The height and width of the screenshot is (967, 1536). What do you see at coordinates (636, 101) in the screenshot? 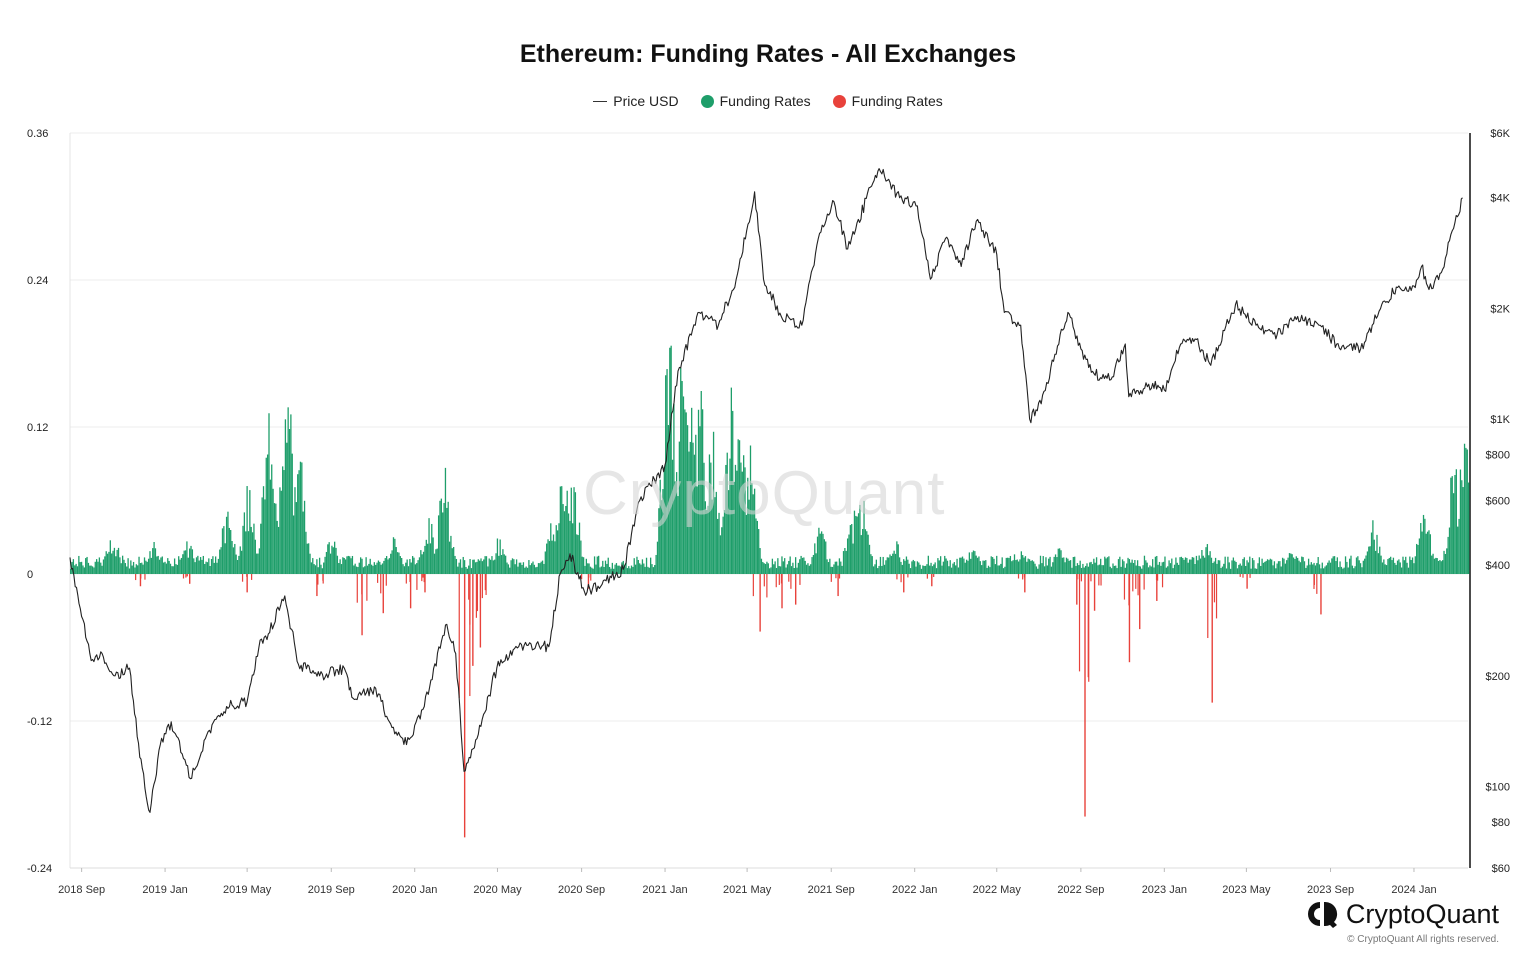
I see `legend-item-price: Price USD` at bounding box center [636, 101].